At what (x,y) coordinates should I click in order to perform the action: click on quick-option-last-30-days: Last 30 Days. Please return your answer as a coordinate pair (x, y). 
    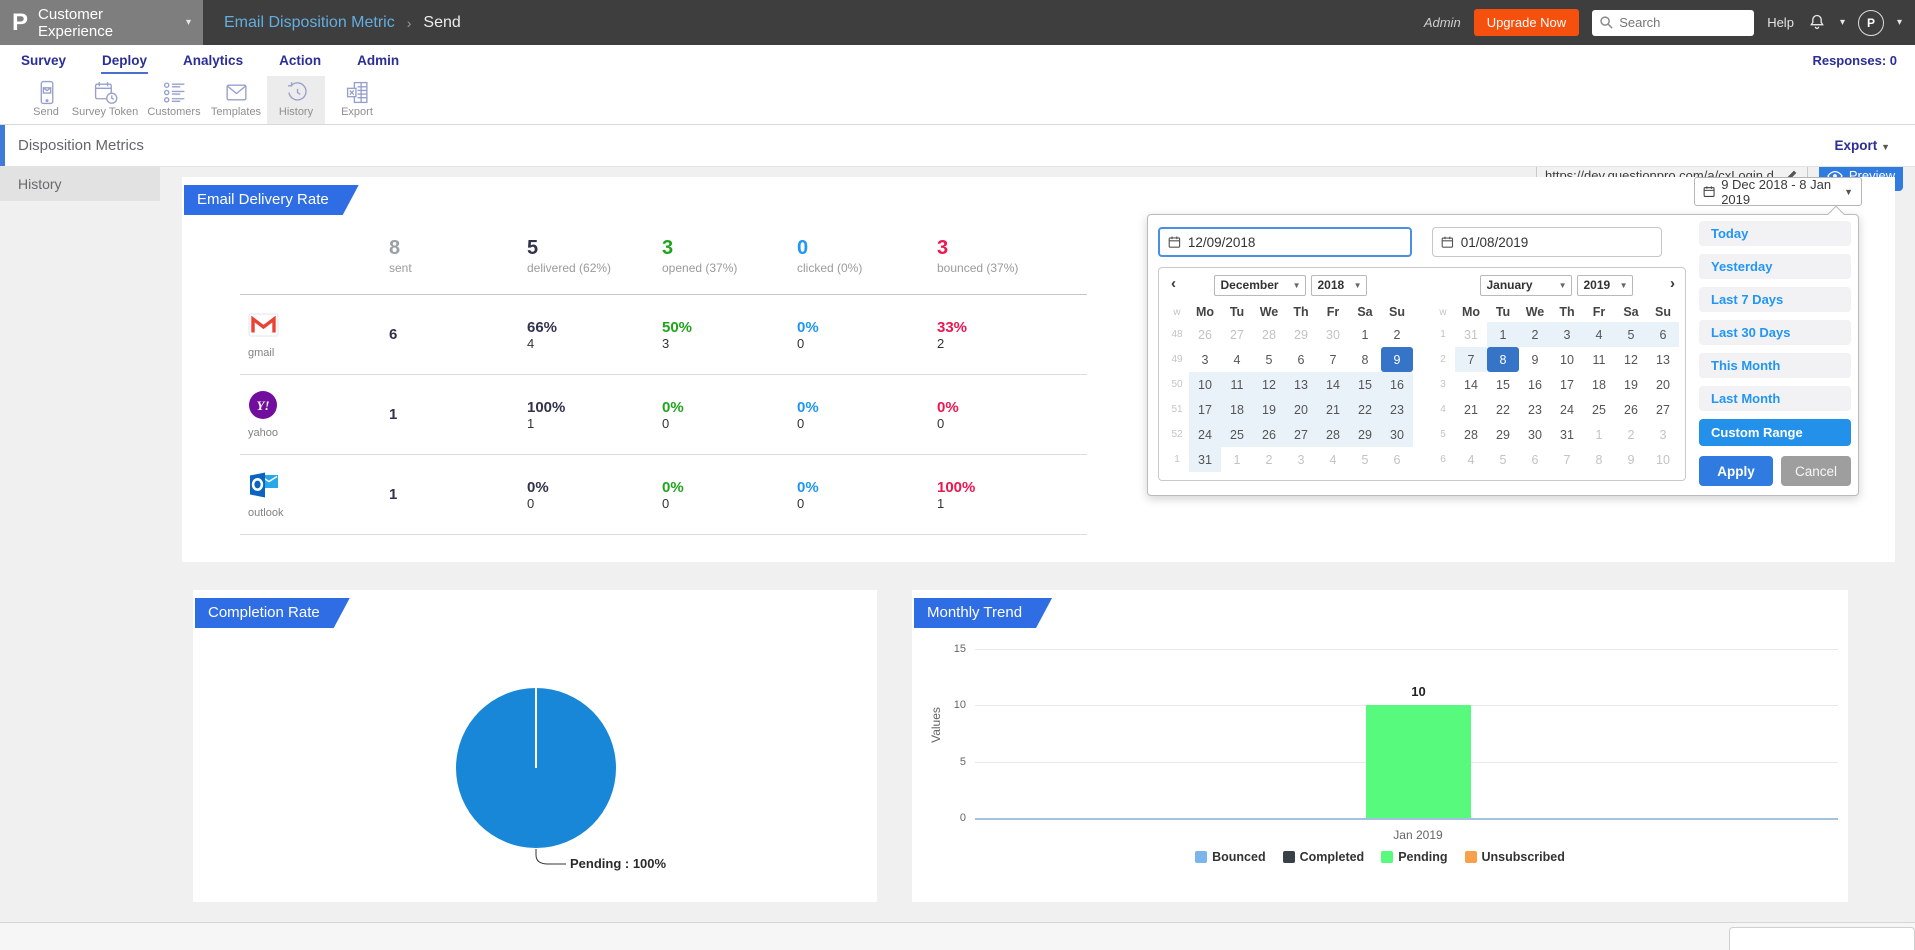
    Looking at the image, I should click on (1775, 332).